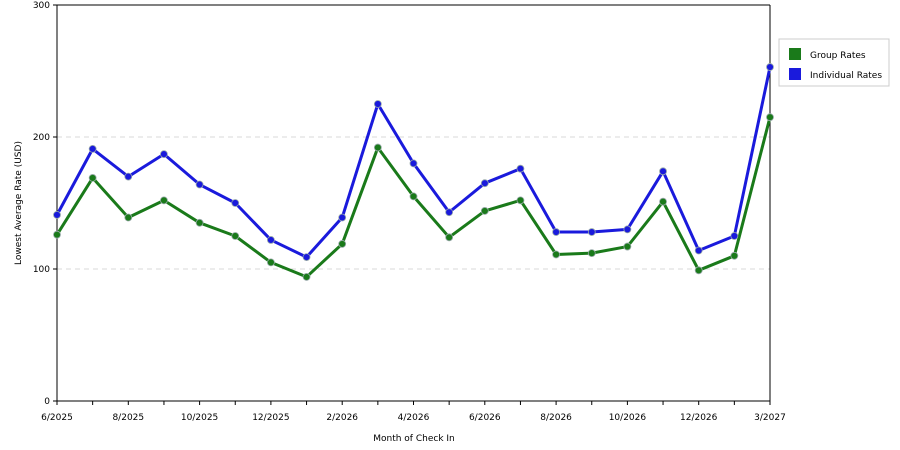 The width and height of the screenshot is (900, 450). I want to click on x-tick-label: 12/2025, so click(270, 418).